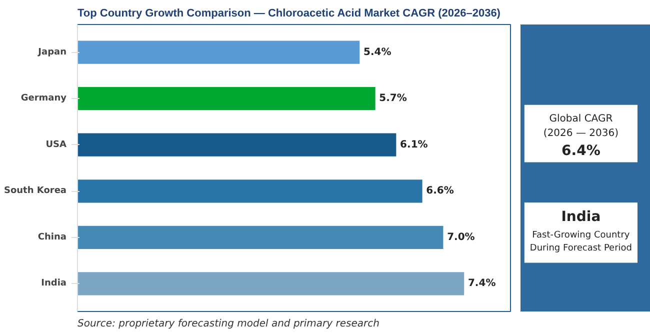 The height and width of the screenshot is (334, 650). What do you see at coordinates (461, 237) in the screenshot?
I see `data-label: 7.0%` at bounding box center [461, 237].